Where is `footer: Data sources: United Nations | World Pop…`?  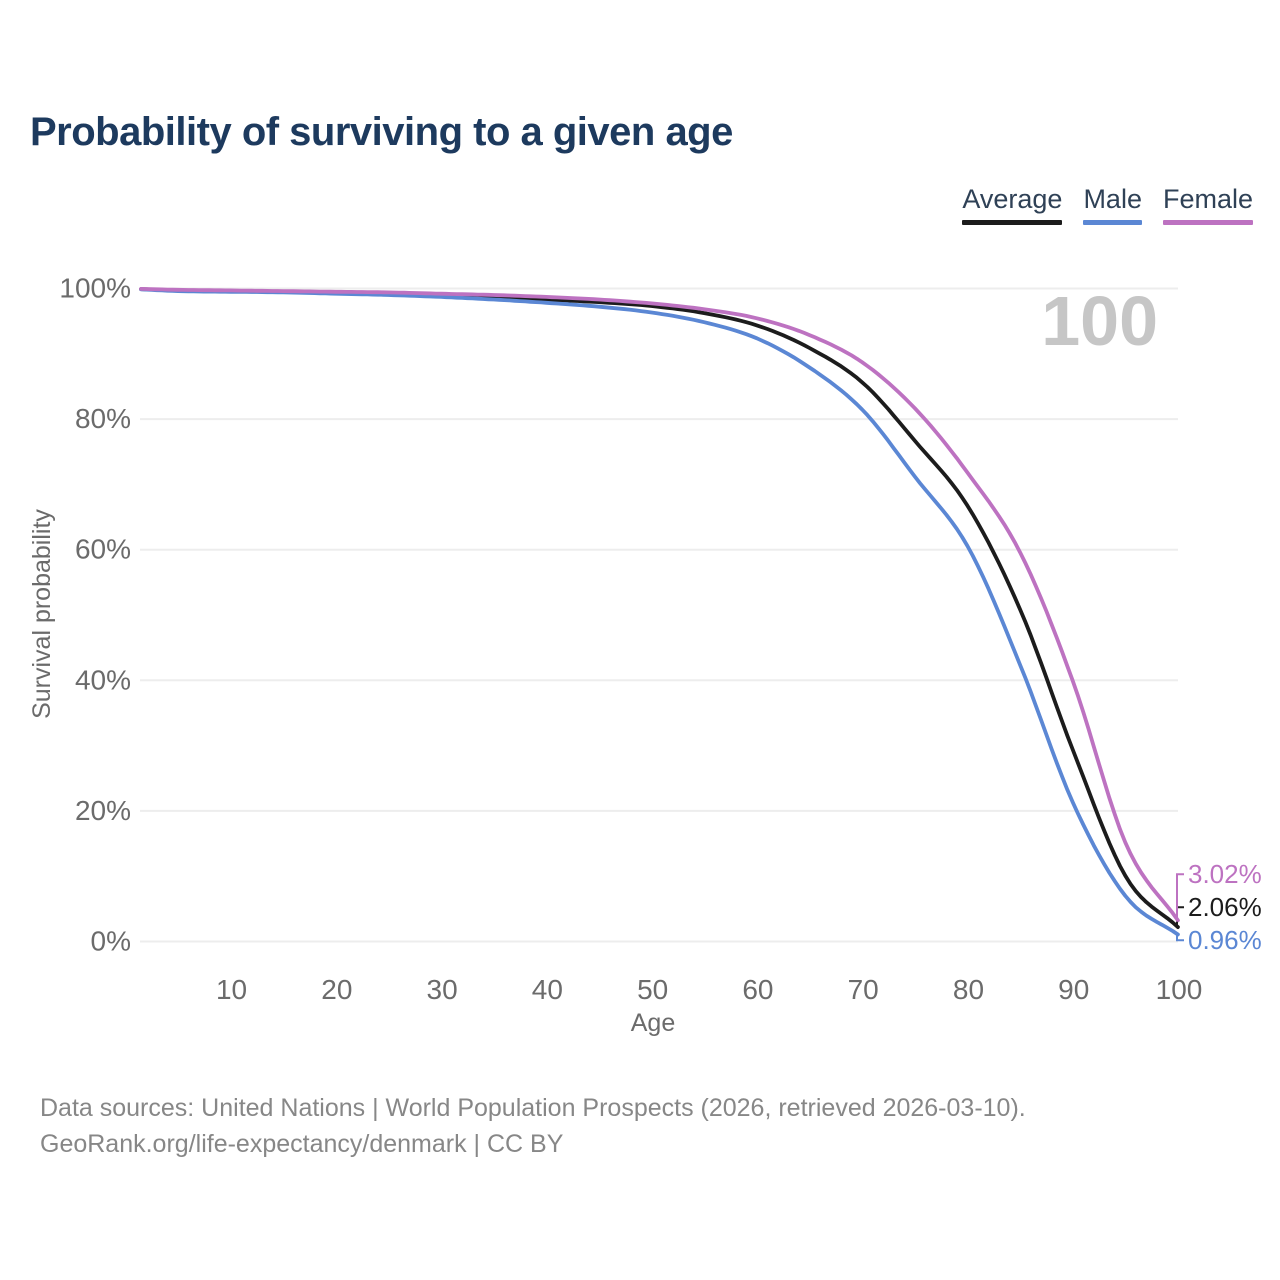 footer: Data sources: United Nations | World Pop… is located at coordinates (533, 1126).